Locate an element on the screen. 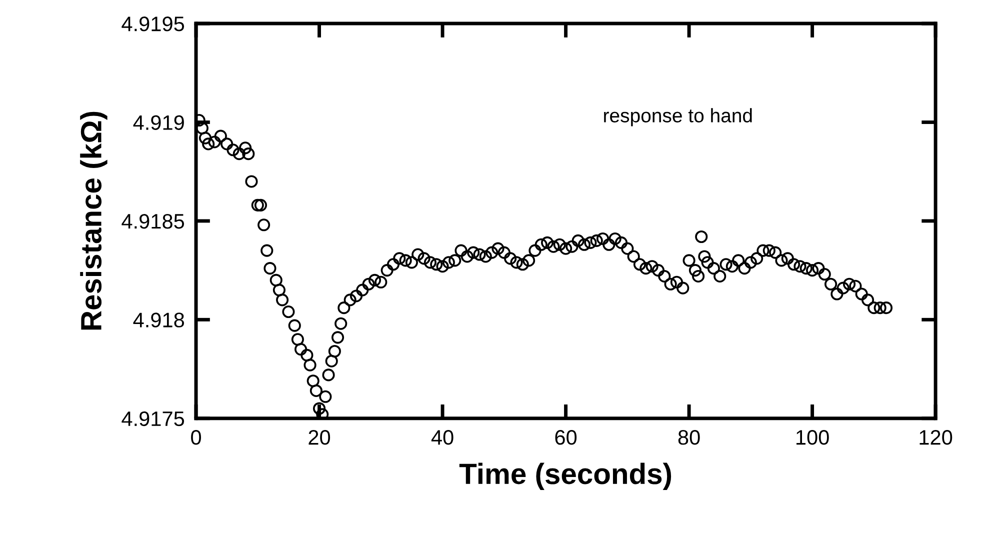  x-tick-label: 60 is located at coordinates (566, 437).